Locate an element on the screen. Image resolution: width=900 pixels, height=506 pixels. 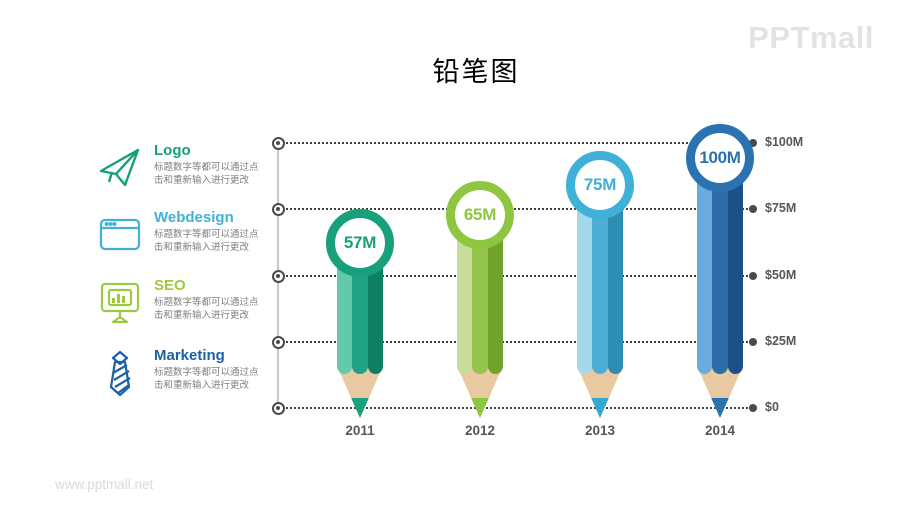
legend-item-label: SEO is located at coordinates (170, 285).